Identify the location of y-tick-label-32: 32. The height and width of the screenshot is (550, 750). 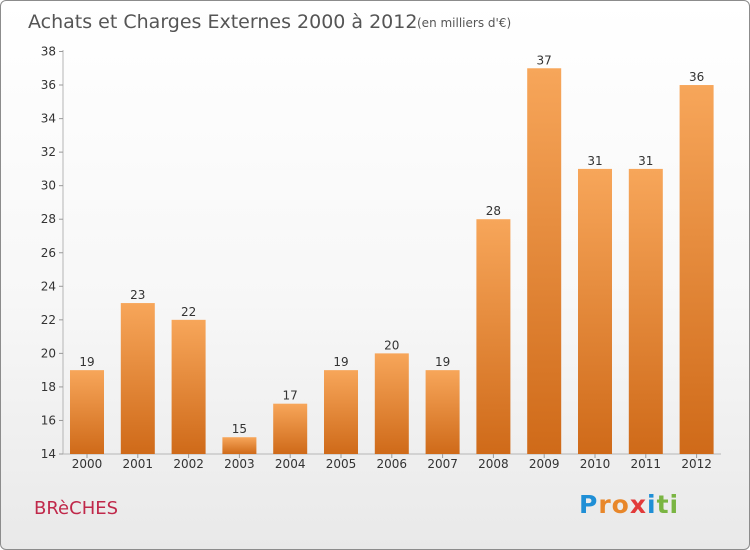
(48, 152).